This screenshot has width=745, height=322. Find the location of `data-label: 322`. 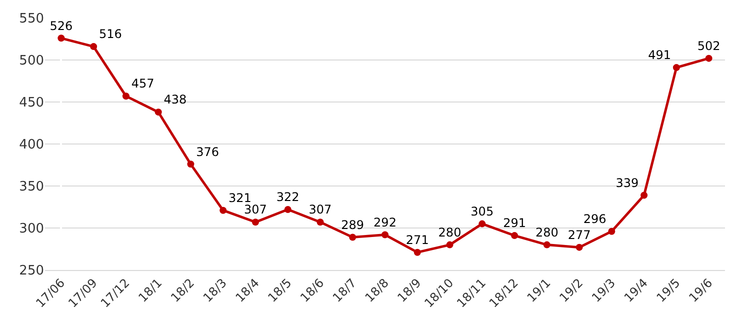

data-label: 322 is located at coordinates (288, 197).